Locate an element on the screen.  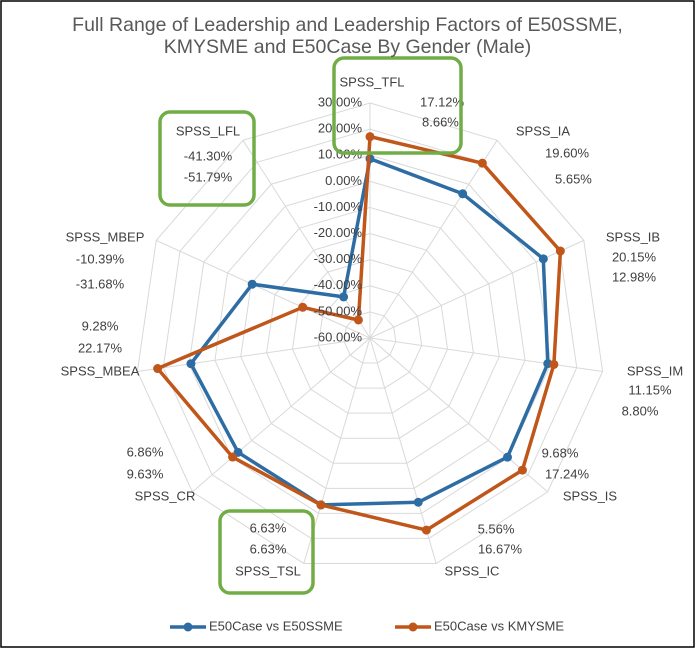
data-label: 9.28% is located at coordinates (100, 325).